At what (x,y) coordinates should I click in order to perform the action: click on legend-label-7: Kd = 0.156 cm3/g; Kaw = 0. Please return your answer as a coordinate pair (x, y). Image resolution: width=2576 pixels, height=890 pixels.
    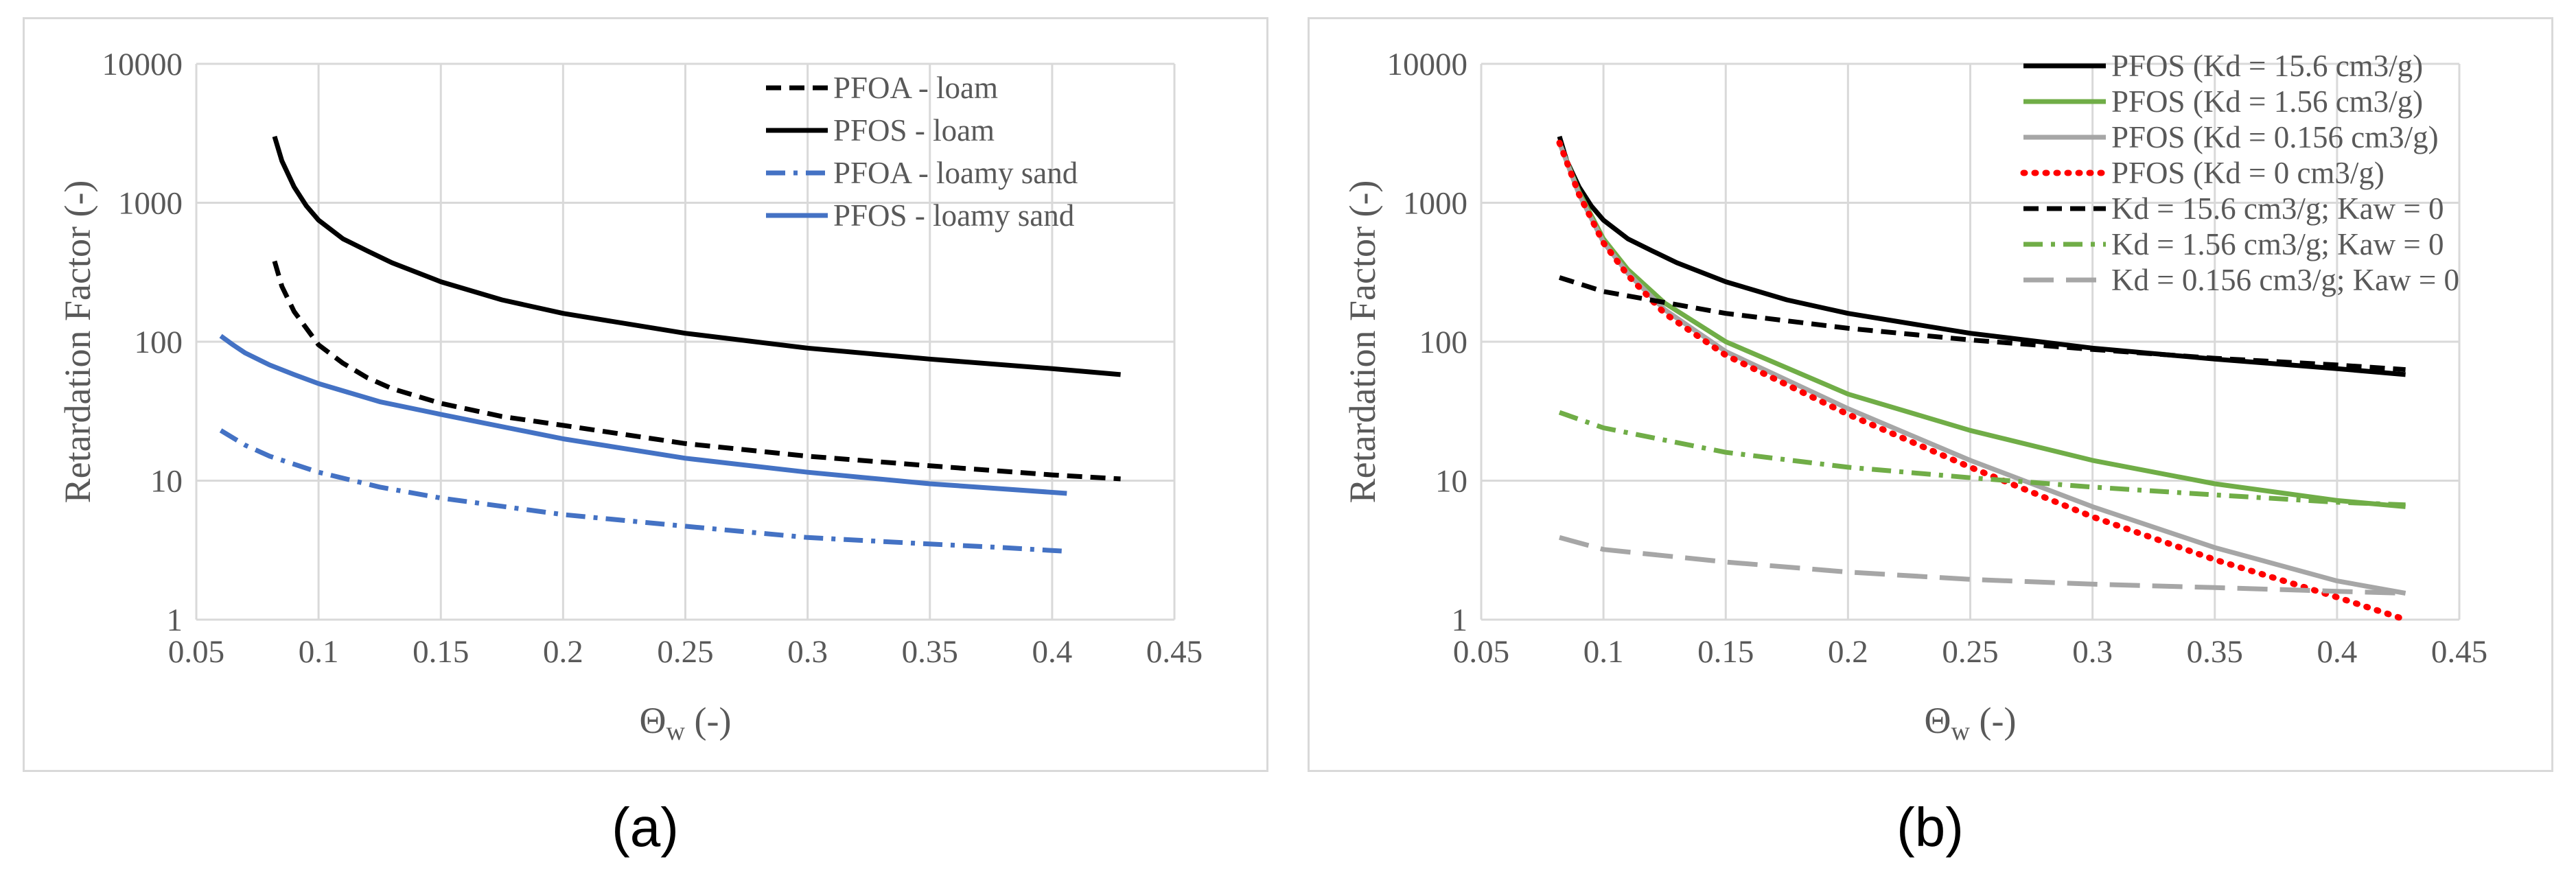
    Looking at the image, I should click on (2285, 280).